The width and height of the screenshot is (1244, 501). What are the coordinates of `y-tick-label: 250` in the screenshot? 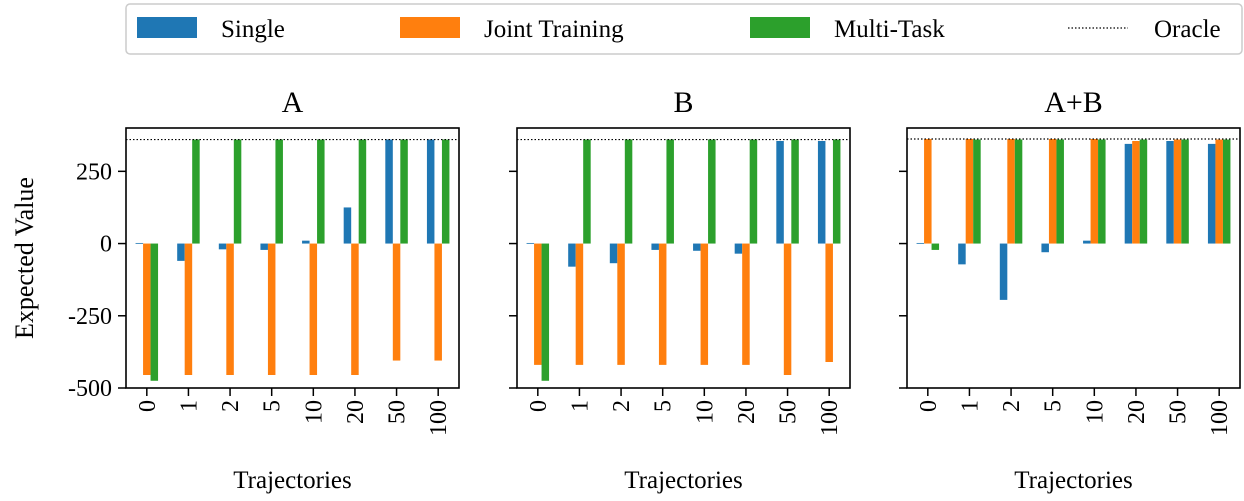 It's located at (94, 172).